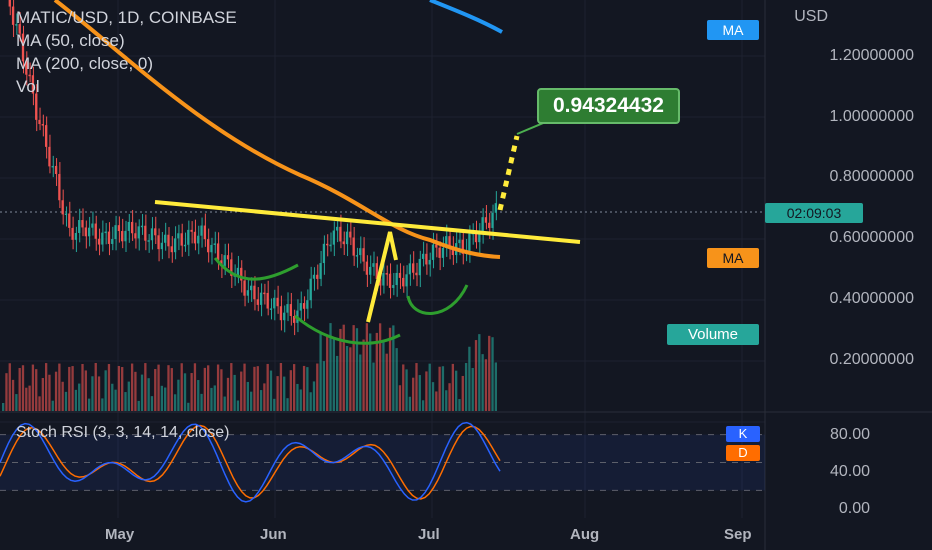  What do you see at coordinates (126, 17) in the screenshot?
I see `symbol-title: MATIC/USD, 1D, COINBASE` at bounding box center [126, 17].